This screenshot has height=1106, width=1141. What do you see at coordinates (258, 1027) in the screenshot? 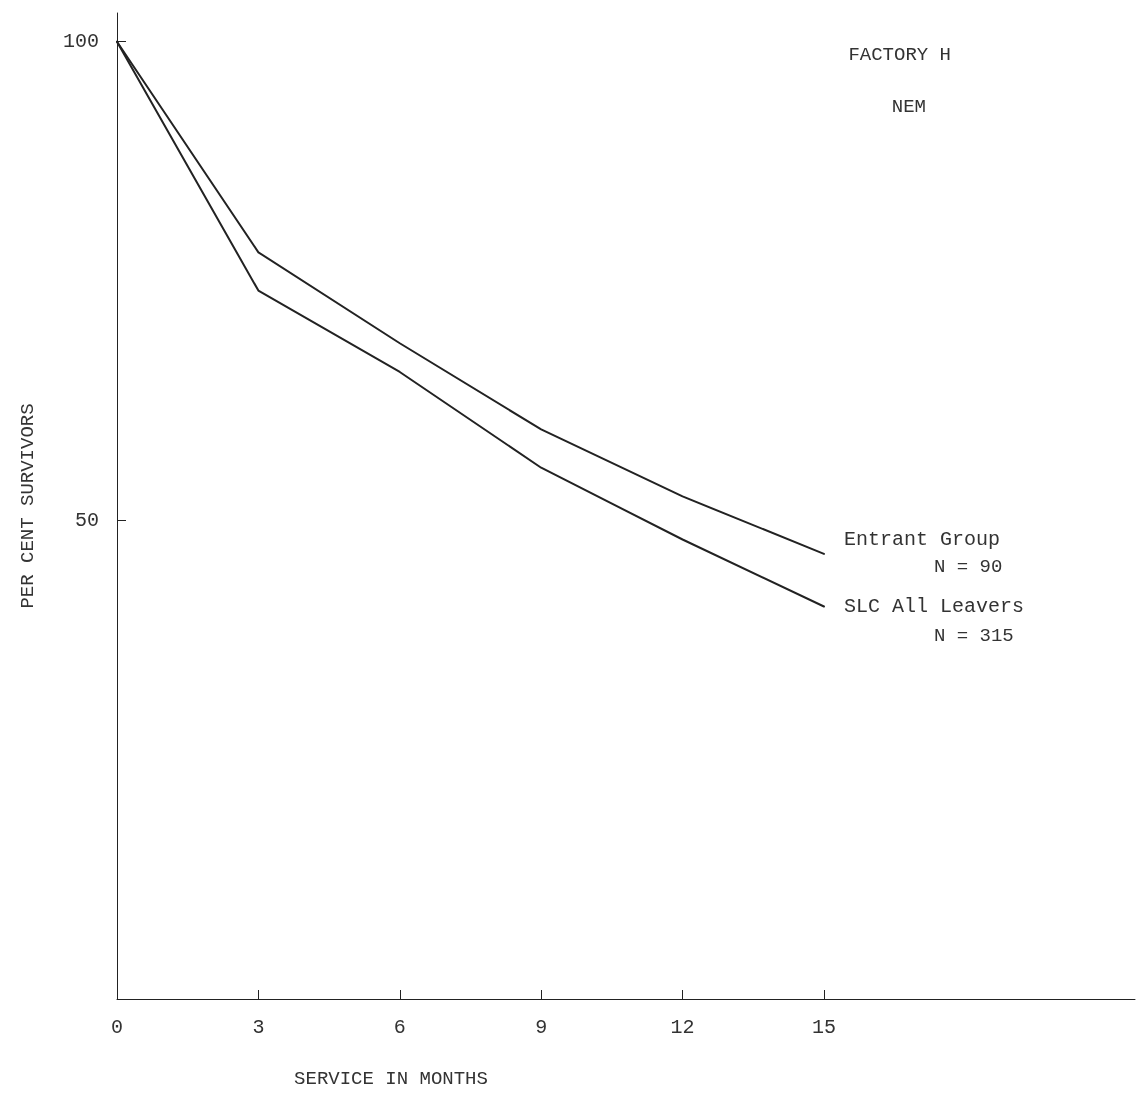
I see `x-tick-label: 3` at bounding box center [258, 1027].